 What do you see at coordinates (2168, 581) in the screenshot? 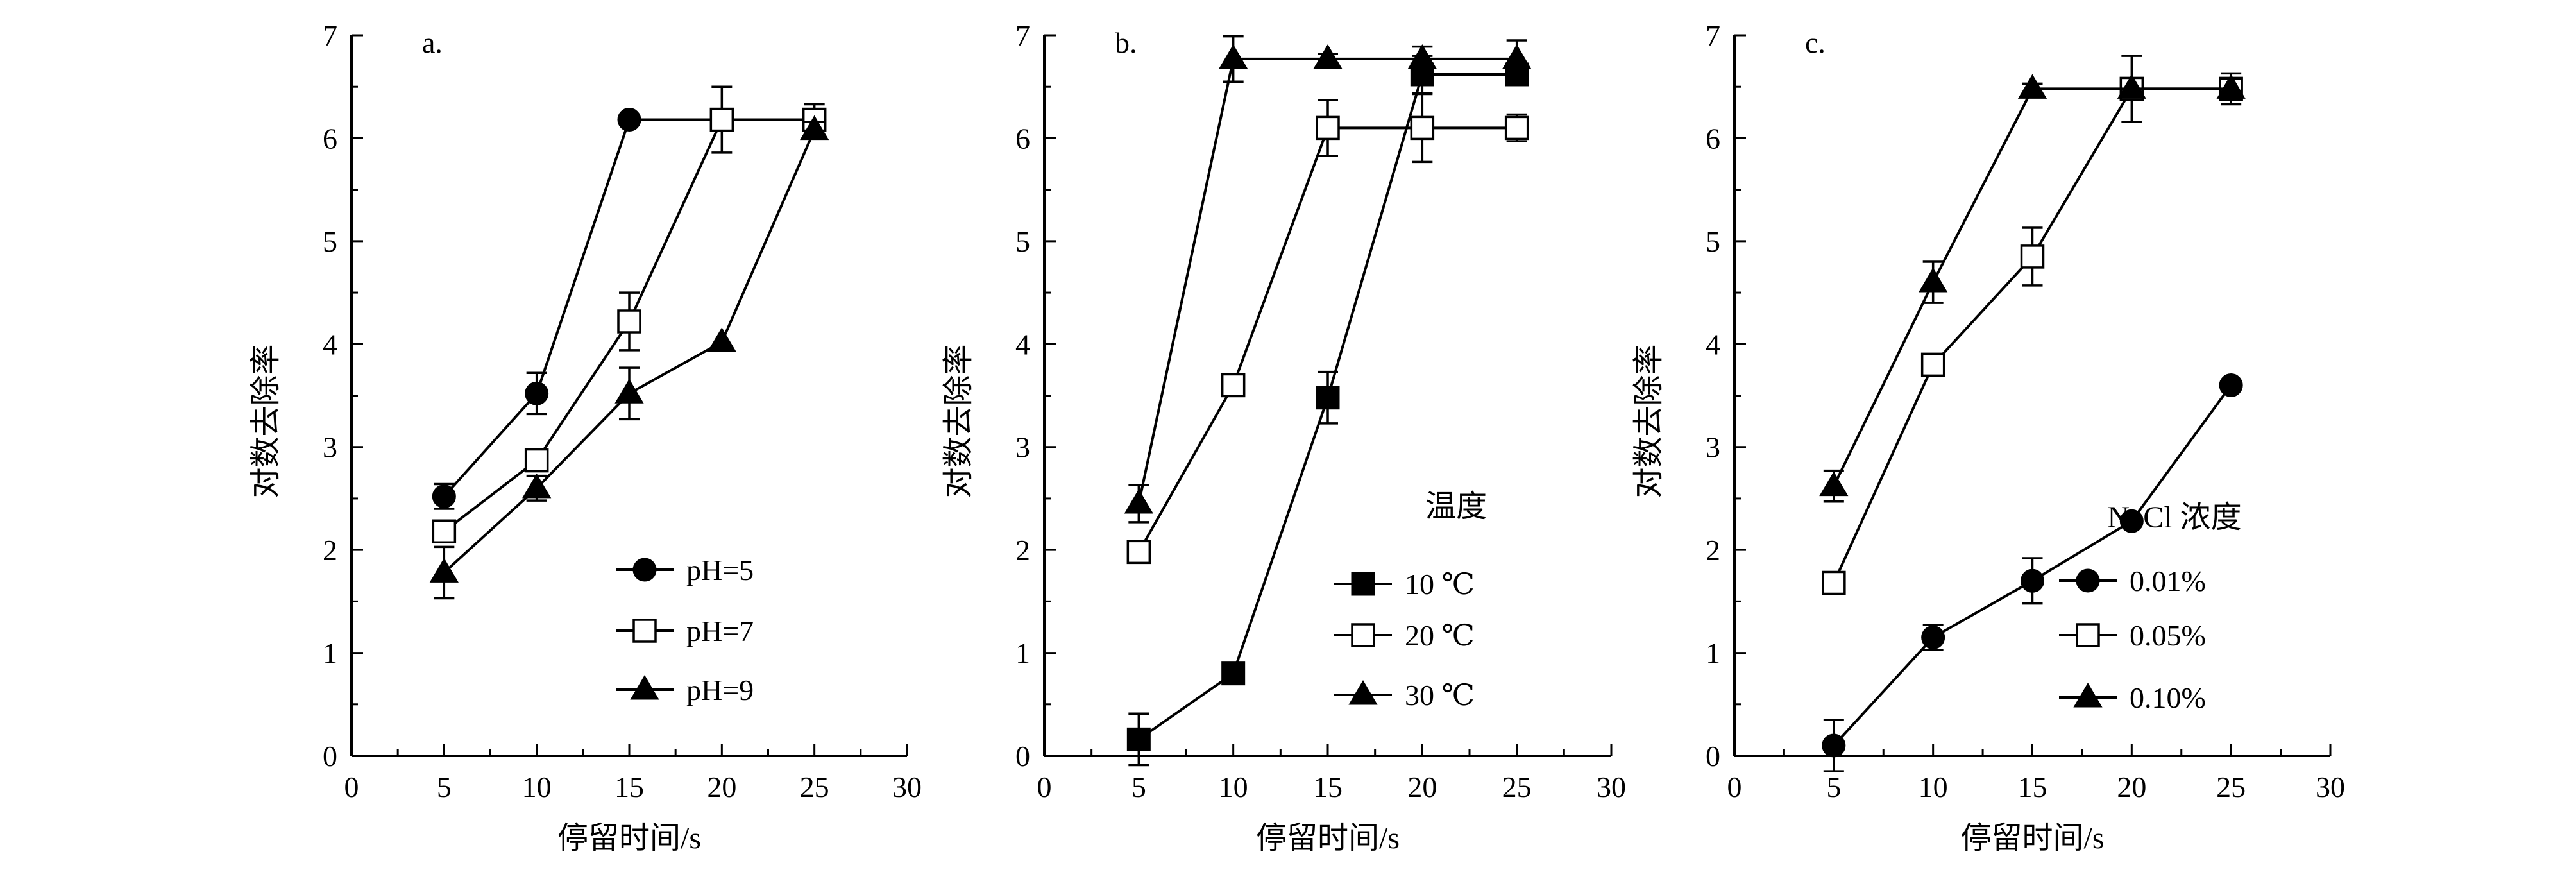
I see `legend-label: 0.01%` at bounding box center [2168, 581].